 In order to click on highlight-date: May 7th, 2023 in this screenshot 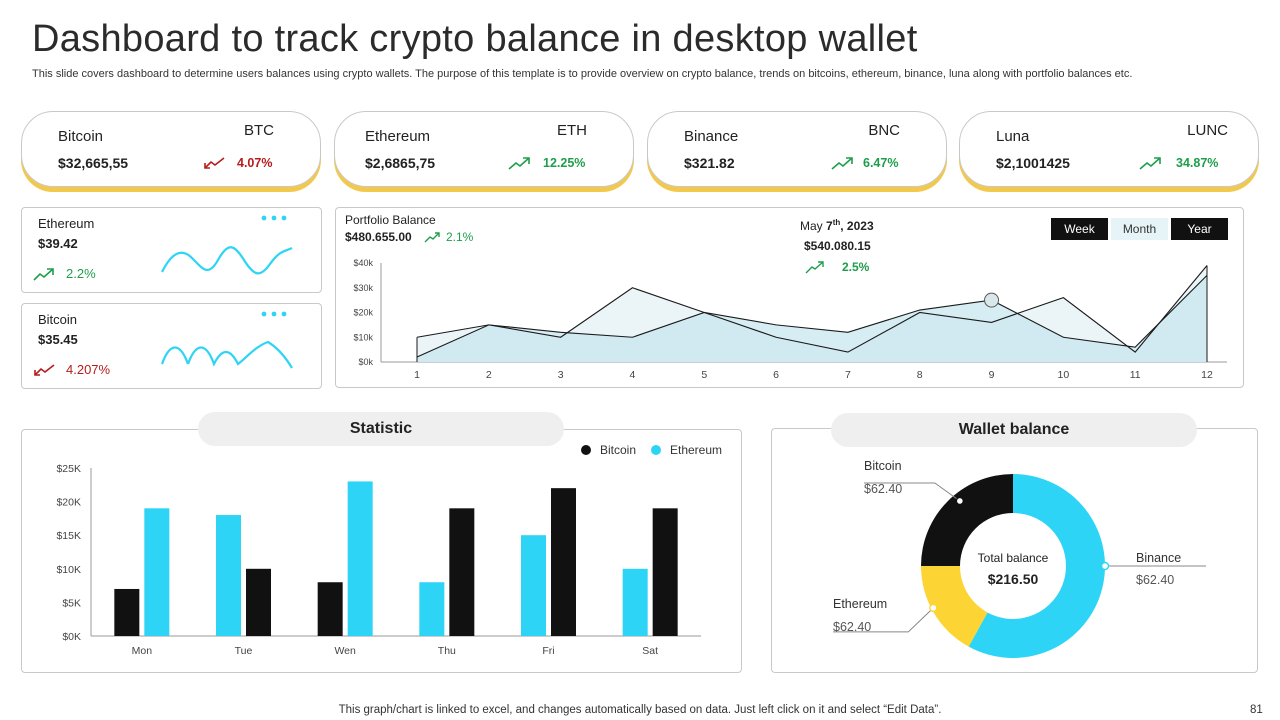, I will do `click(837, 225)`.